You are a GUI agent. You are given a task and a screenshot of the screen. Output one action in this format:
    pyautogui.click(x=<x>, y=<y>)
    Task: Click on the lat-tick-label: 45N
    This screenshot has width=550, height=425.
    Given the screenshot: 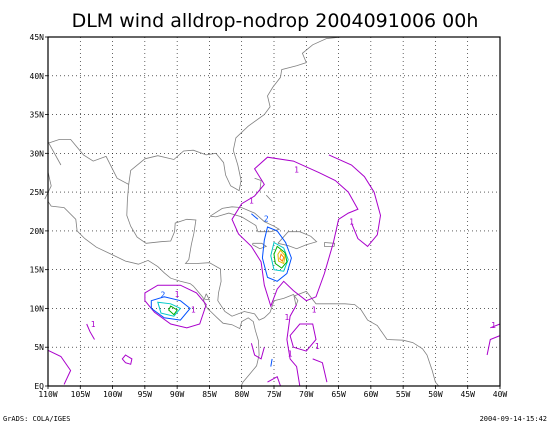 What is the action you would take?
    pyautogui.click(x=37, y=37)
    